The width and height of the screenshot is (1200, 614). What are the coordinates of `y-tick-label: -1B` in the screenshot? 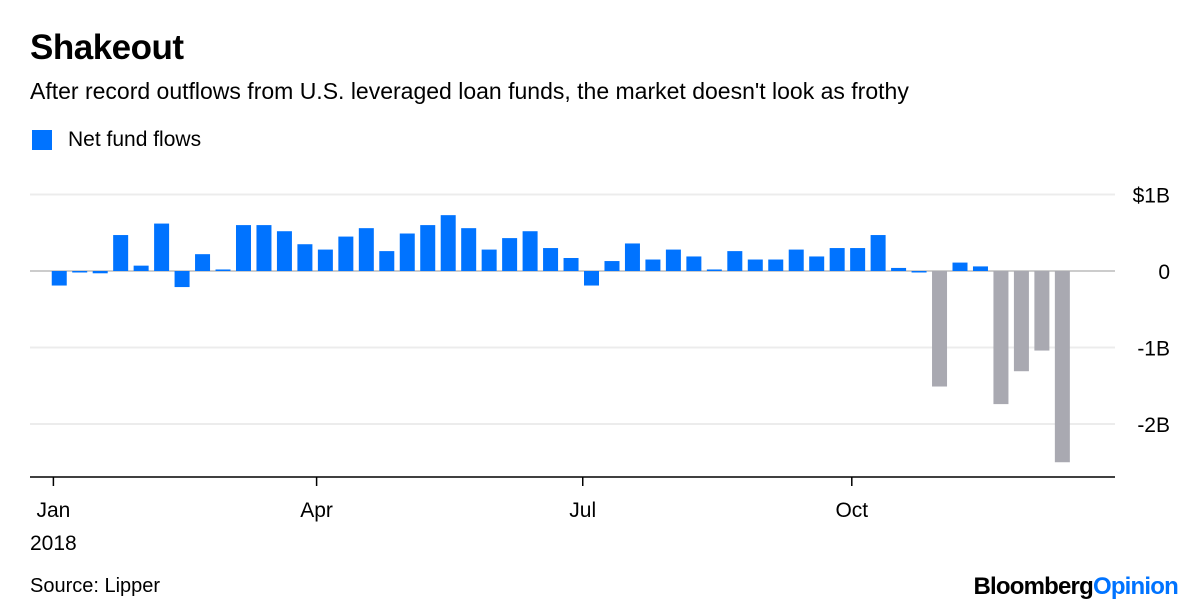 It's located at (1153, 349).